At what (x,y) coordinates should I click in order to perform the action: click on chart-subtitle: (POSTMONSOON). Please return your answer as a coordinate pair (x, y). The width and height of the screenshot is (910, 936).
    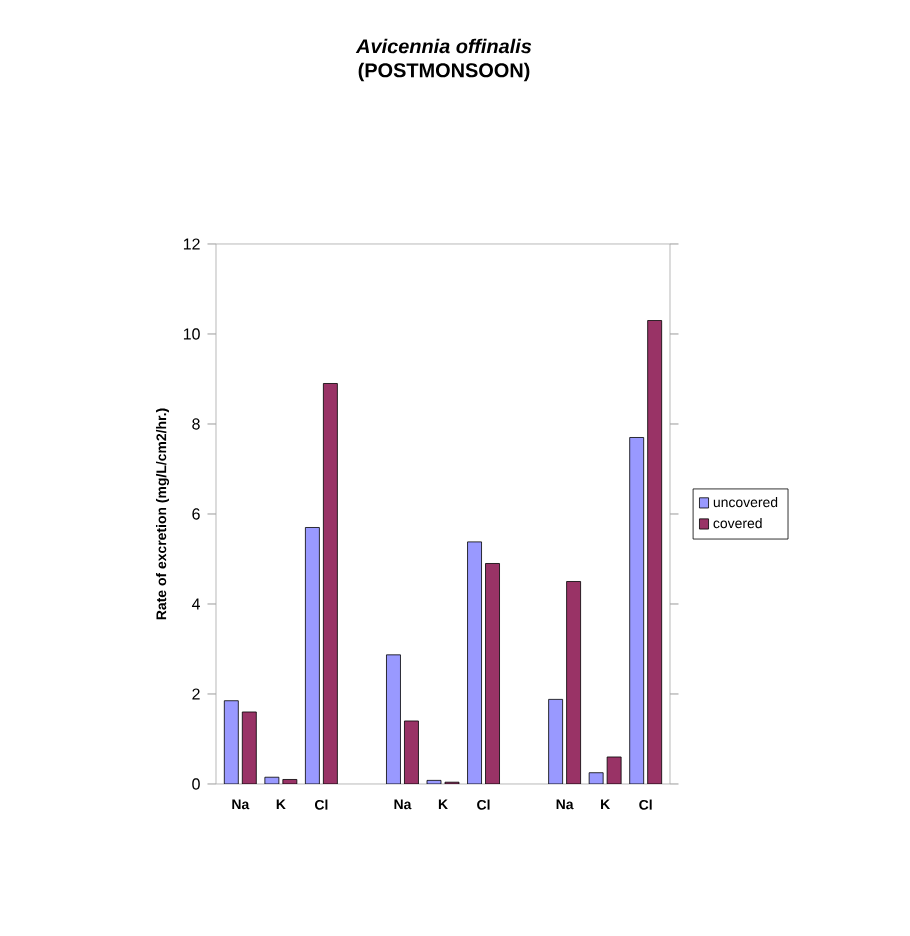
    Looking at the image, I should click on (444, 72).